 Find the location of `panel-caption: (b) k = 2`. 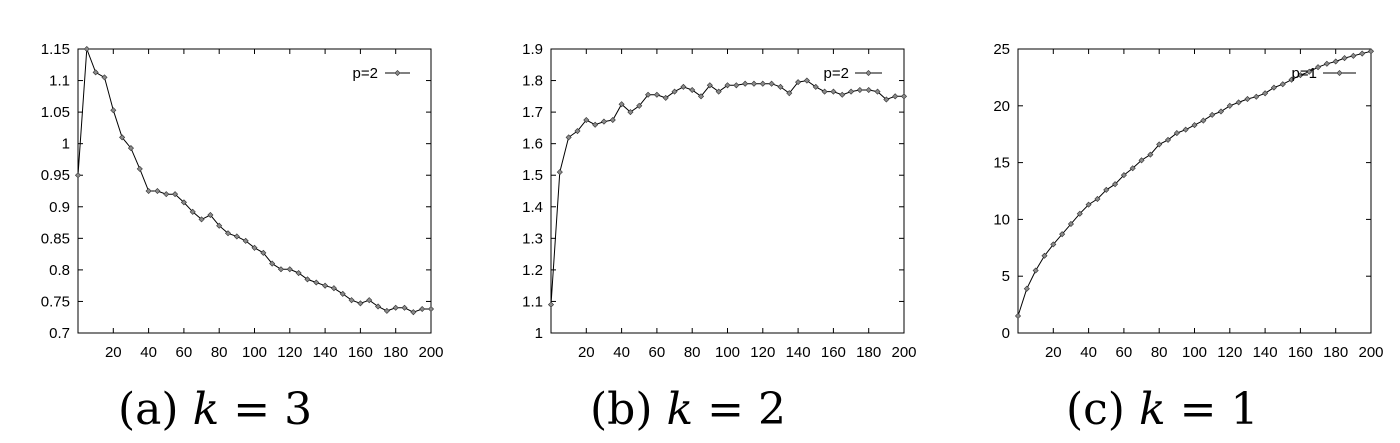

panel-caption: (b) k = 2 is located at coordinates (688, 409).